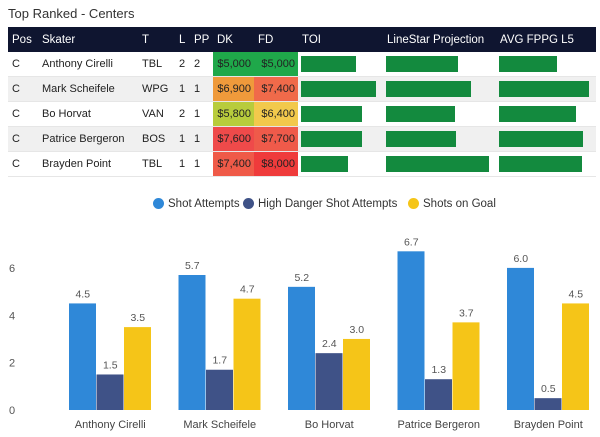 This screenshot has width=600, height=437. Describe the element at coordinates (233, 114) in the screenshot. I see `cell-dk-salary: $5,800` at that location.